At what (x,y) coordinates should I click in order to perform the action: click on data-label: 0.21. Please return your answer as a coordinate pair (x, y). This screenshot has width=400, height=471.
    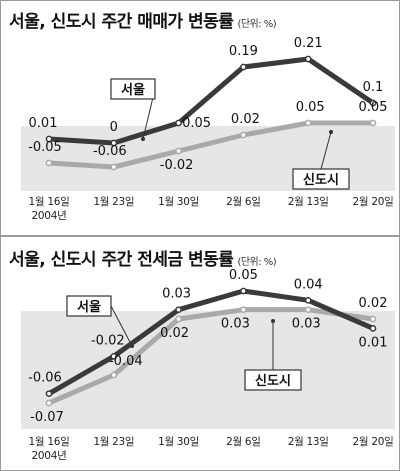
    Looking at the image, I should click on (308, 43).